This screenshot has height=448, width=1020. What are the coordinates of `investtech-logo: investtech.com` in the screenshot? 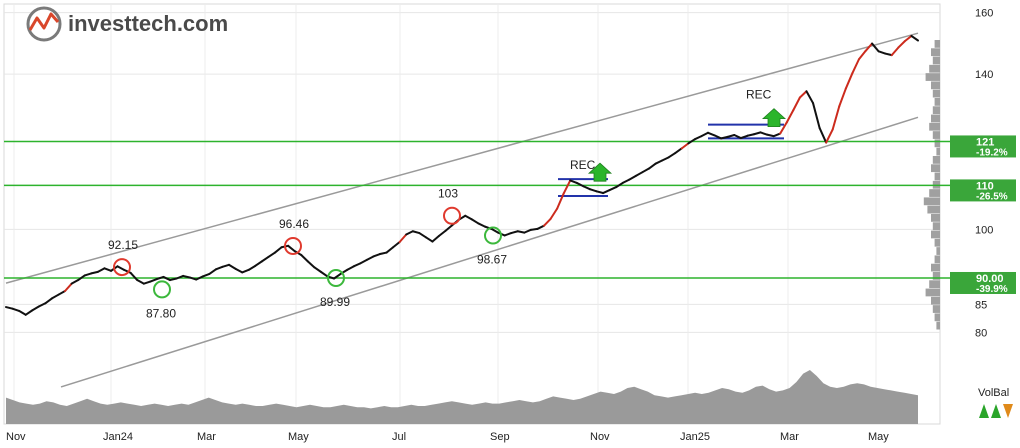 It's located at (127, 24).